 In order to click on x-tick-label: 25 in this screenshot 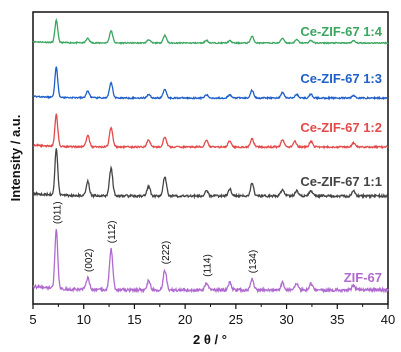, I will do `click(236, 319)`.